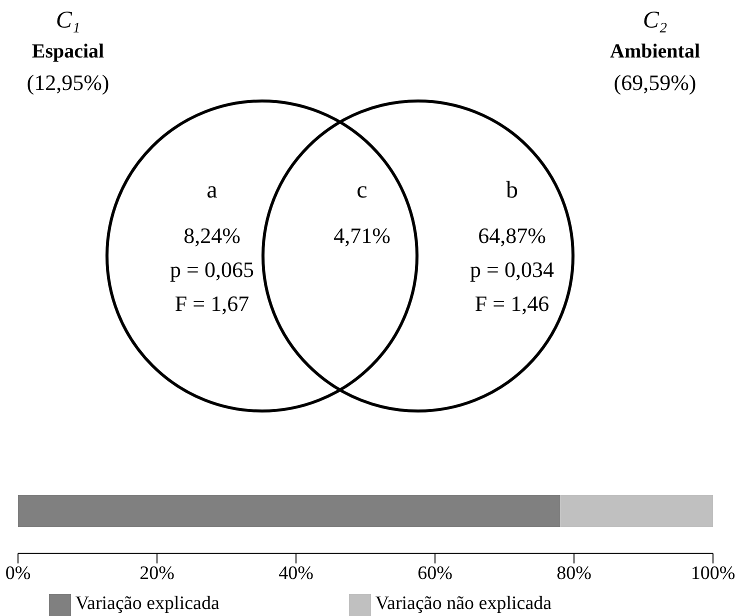 This screenshot has width=754, height=616. Describe the element at coordinates (512, 303) in the screenshot. I see `text: F = 1,46` at that location.